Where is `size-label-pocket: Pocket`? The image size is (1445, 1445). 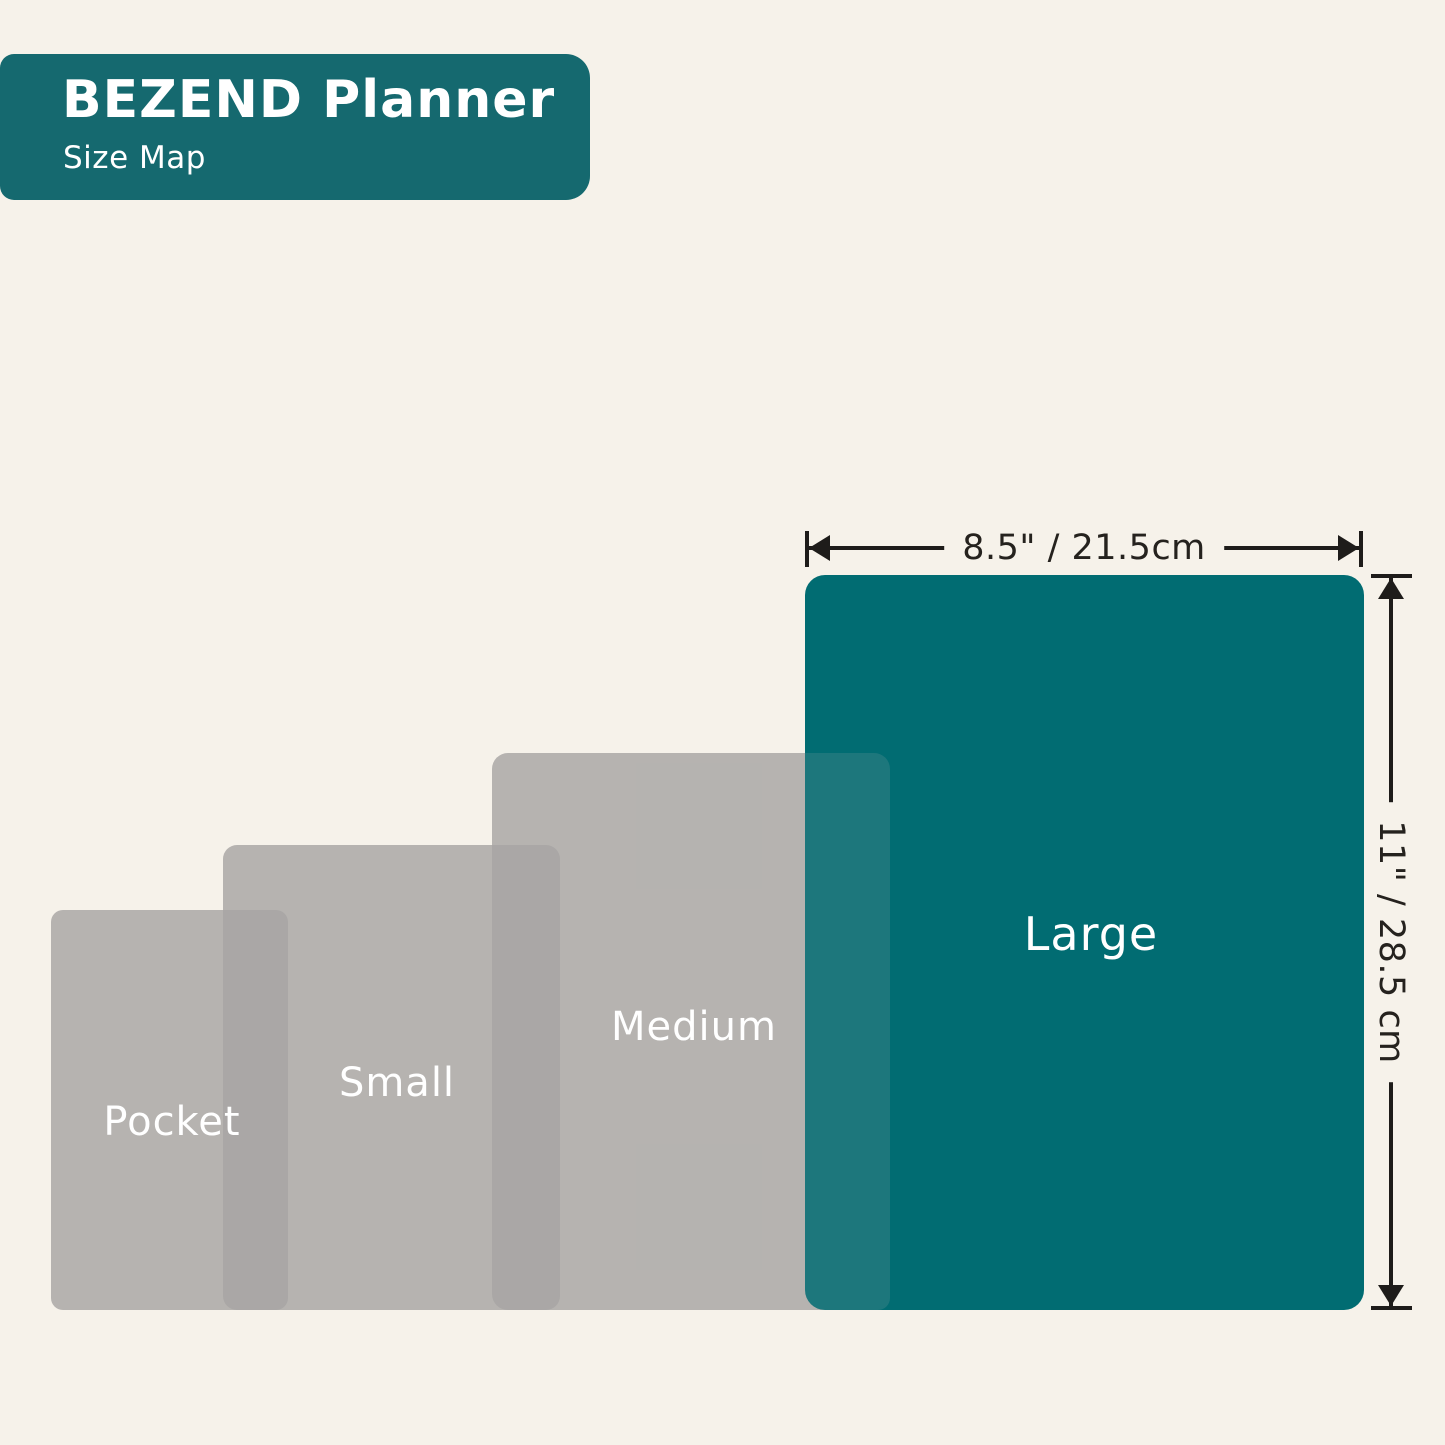
size-label-pocket: Pocket is located at coordinates (172, 1122).